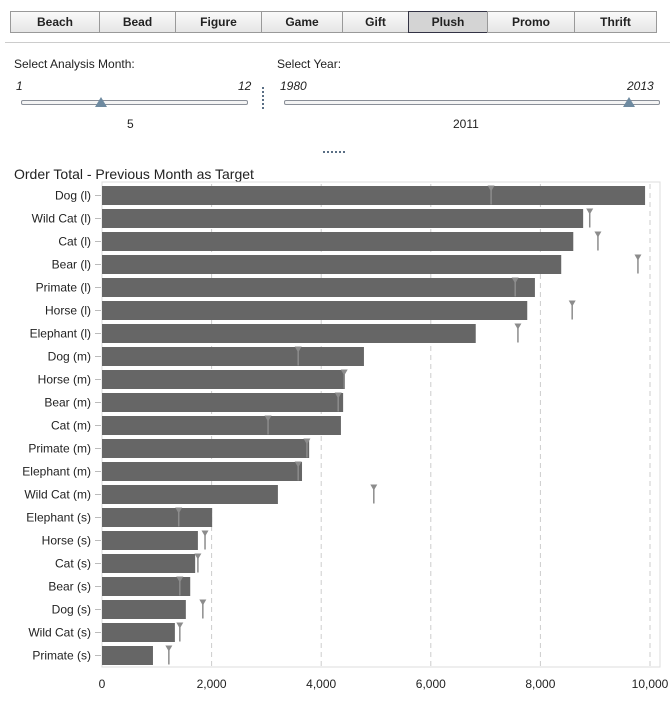  I want to click on year-slider-value: 2011, so click(466, 124).